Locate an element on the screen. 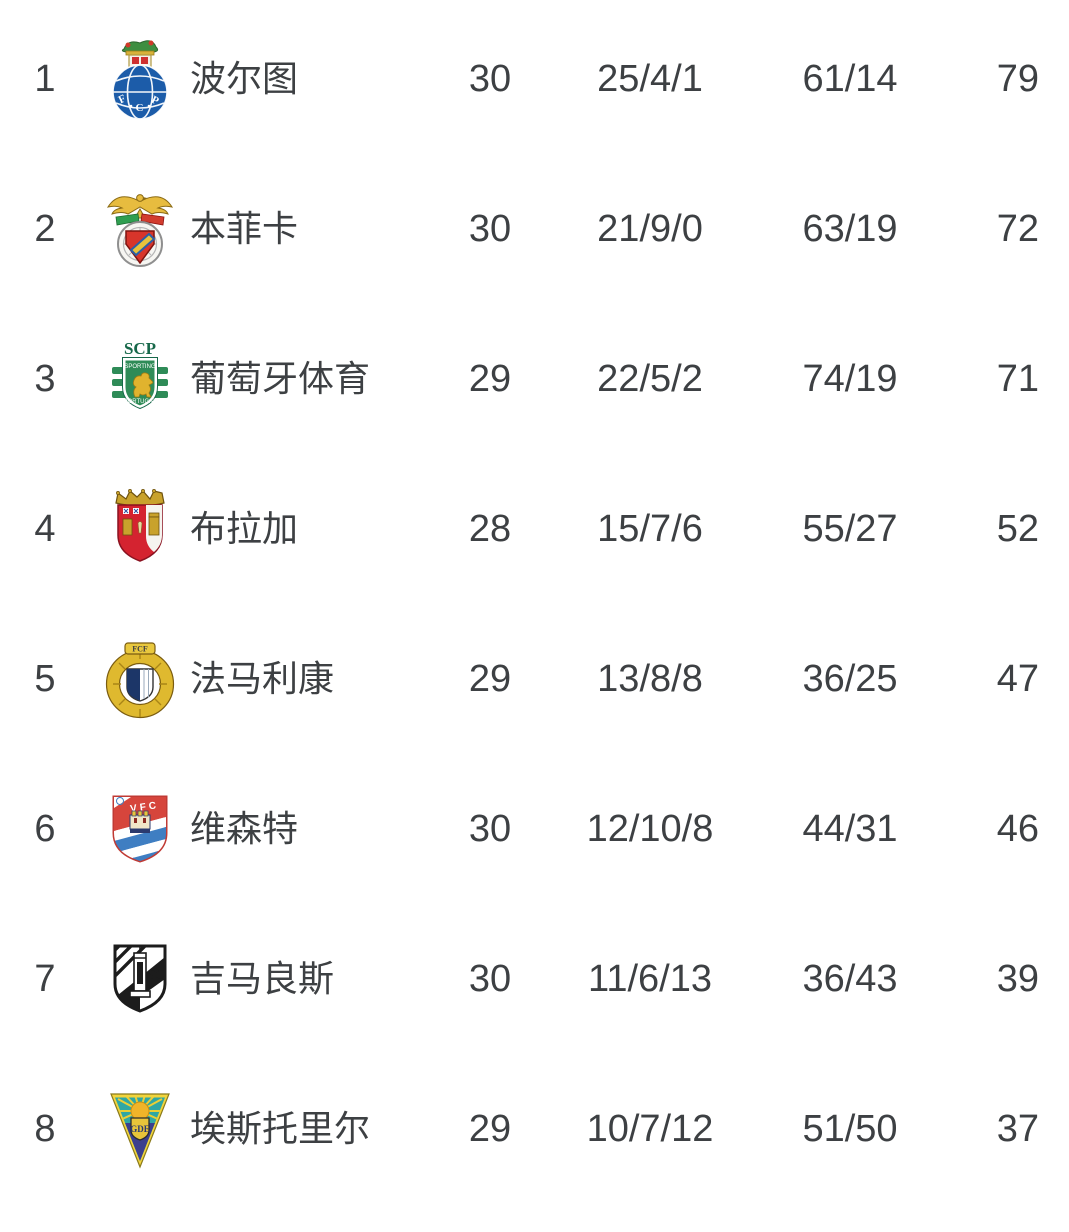 The height and width of the screenshot is (1232, 1069). rank-number: 5 is located at coordinates (45, 679).